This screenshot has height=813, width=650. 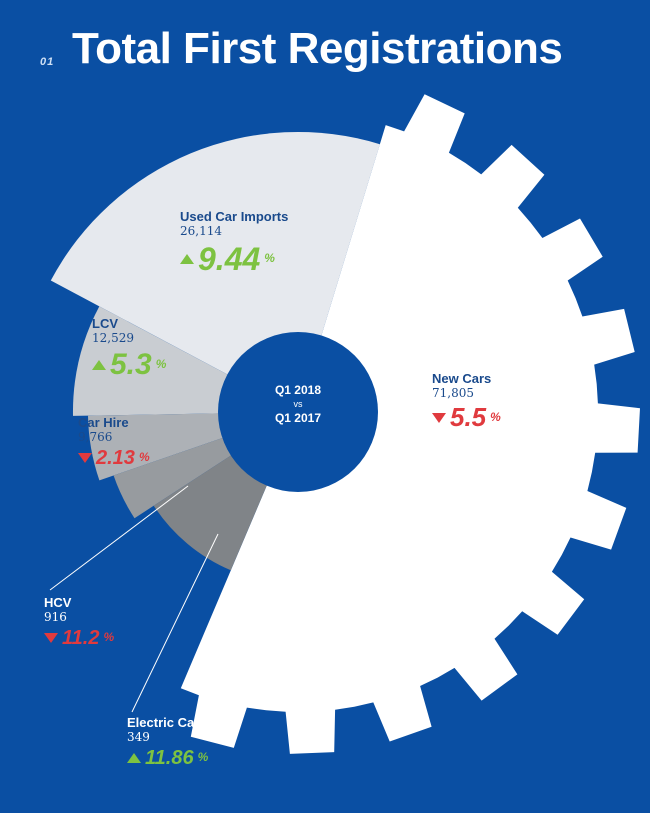 What do you see at coordinates (113, 337) in the screenshot?
I see `series-value: 12,529` at bounding box center [113, 337].